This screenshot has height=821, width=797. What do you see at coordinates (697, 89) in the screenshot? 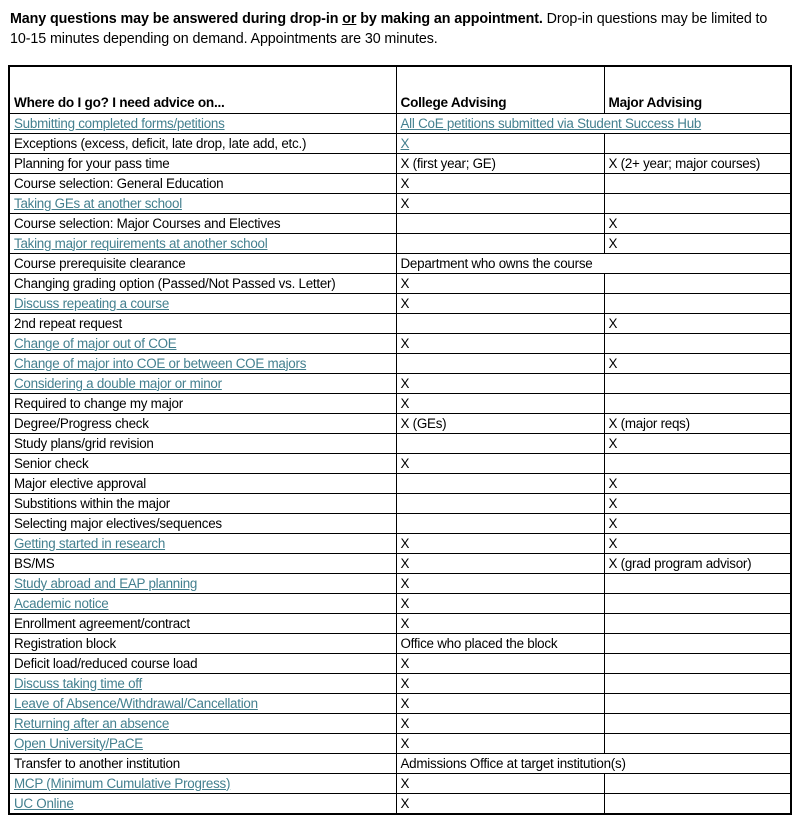
I see `column-header-major-advising: Major Advising` at bounding box center [697, 89].